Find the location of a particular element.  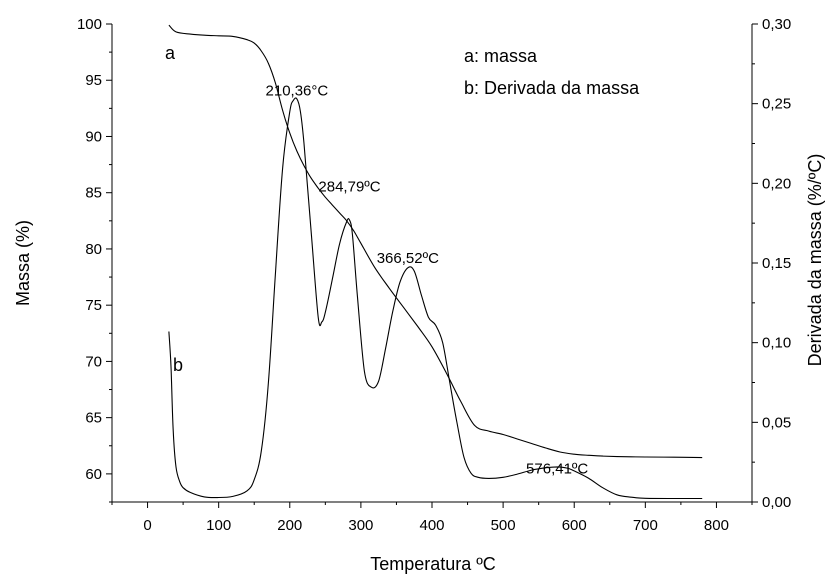

x-axis-title: Temperatura ºC is located at coordinates (433, 564).